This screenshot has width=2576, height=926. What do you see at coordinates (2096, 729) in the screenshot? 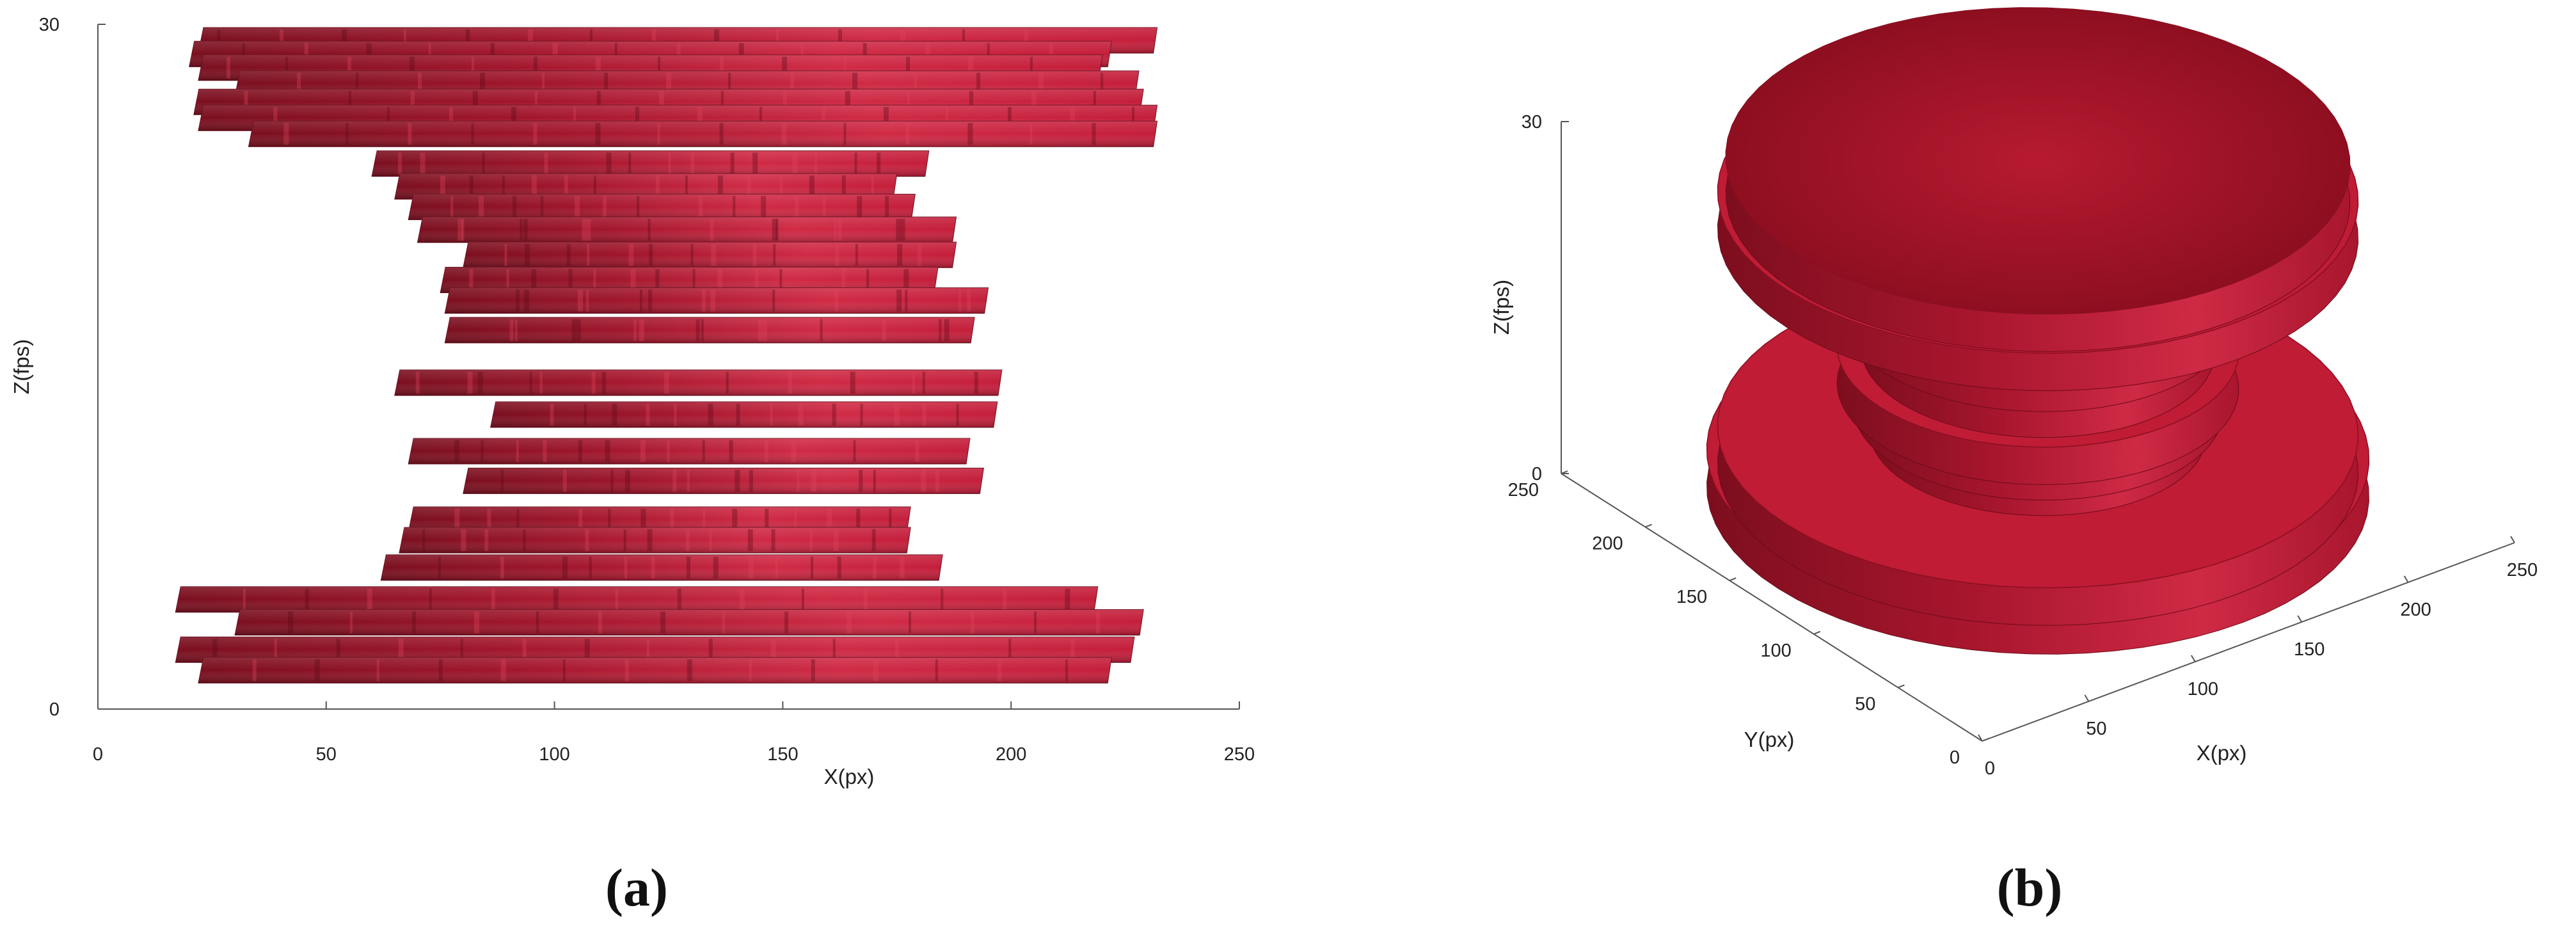
I see `x-tick-label-b: 50` at bounding box center [2096, 729].